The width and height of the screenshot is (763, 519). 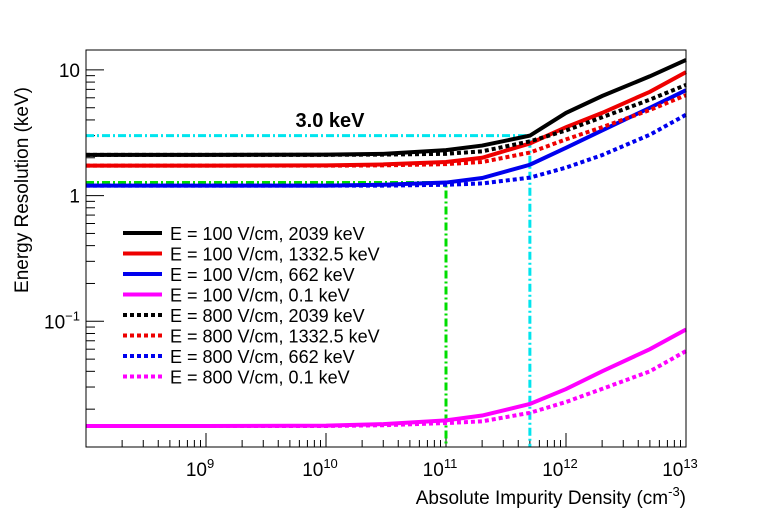 What do you see at coordinates (560, 468) in the screenshot?
I see `x-tick-label: 1012` at bounding box center [560, 468].